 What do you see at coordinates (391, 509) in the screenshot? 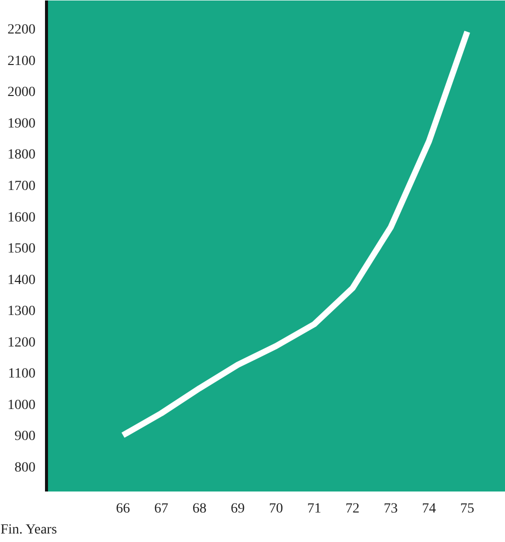
I see `x-tick-label: 73` at bounding box center [391, 509].